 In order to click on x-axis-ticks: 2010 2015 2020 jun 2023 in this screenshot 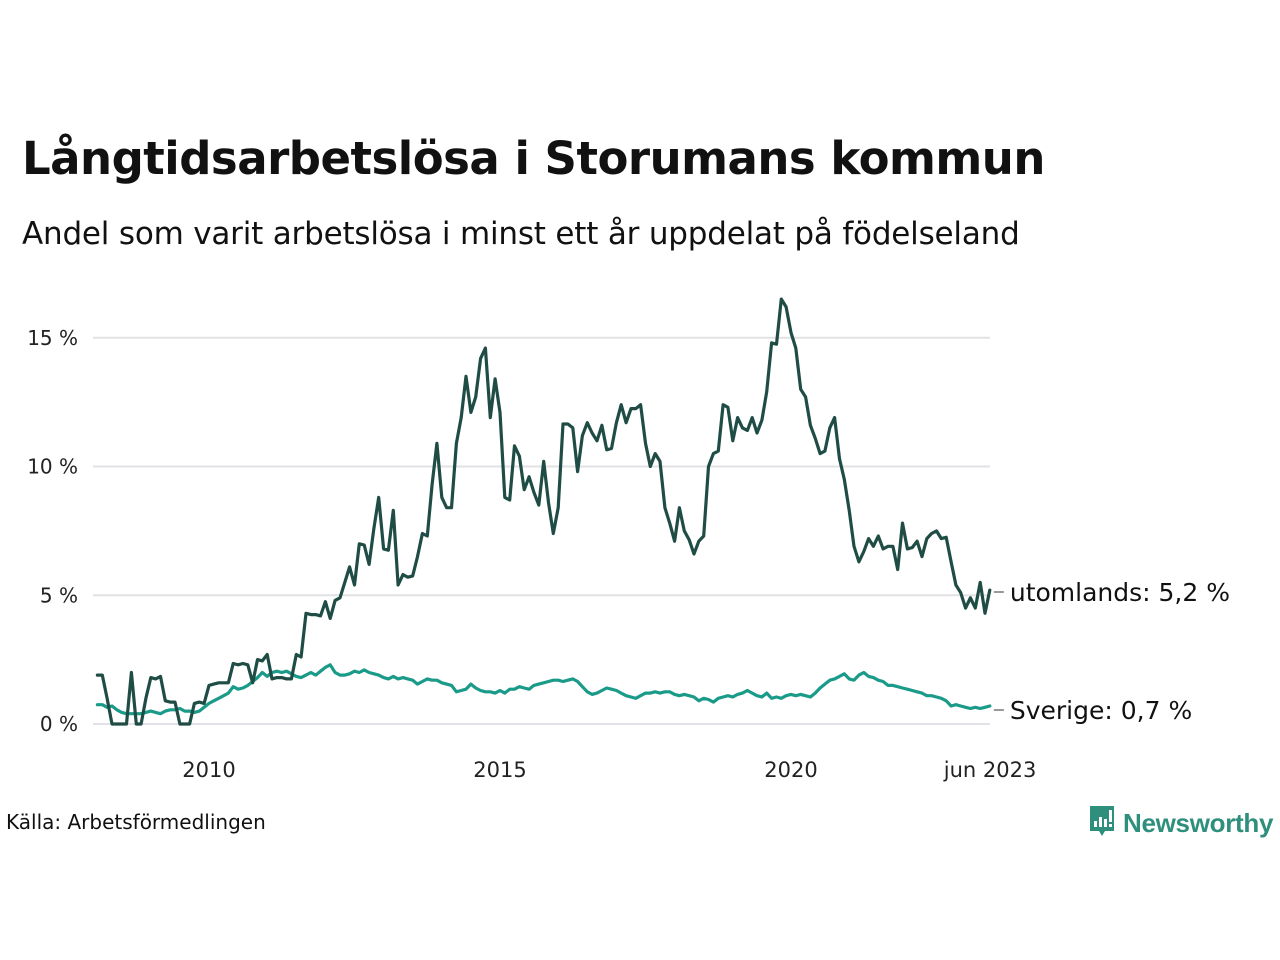, I will do `click(609, 770)`.